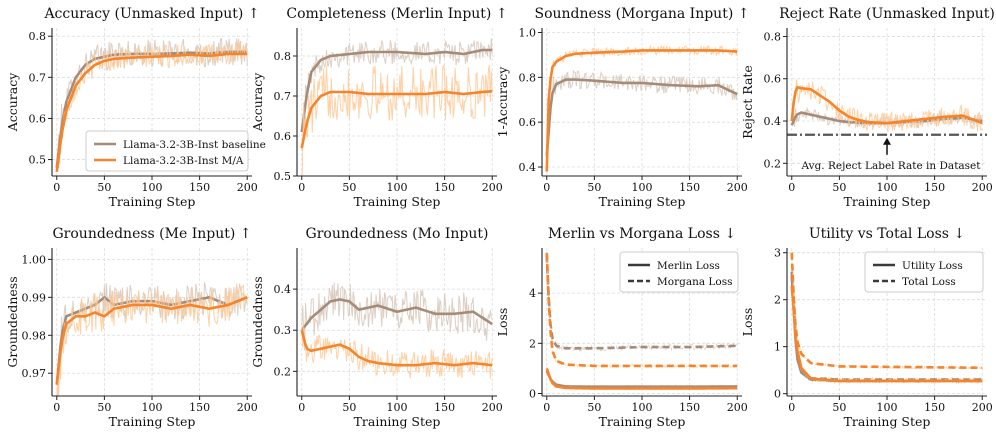 The image size is (996, 443). I want to click on legend-box, so click(167, 151).